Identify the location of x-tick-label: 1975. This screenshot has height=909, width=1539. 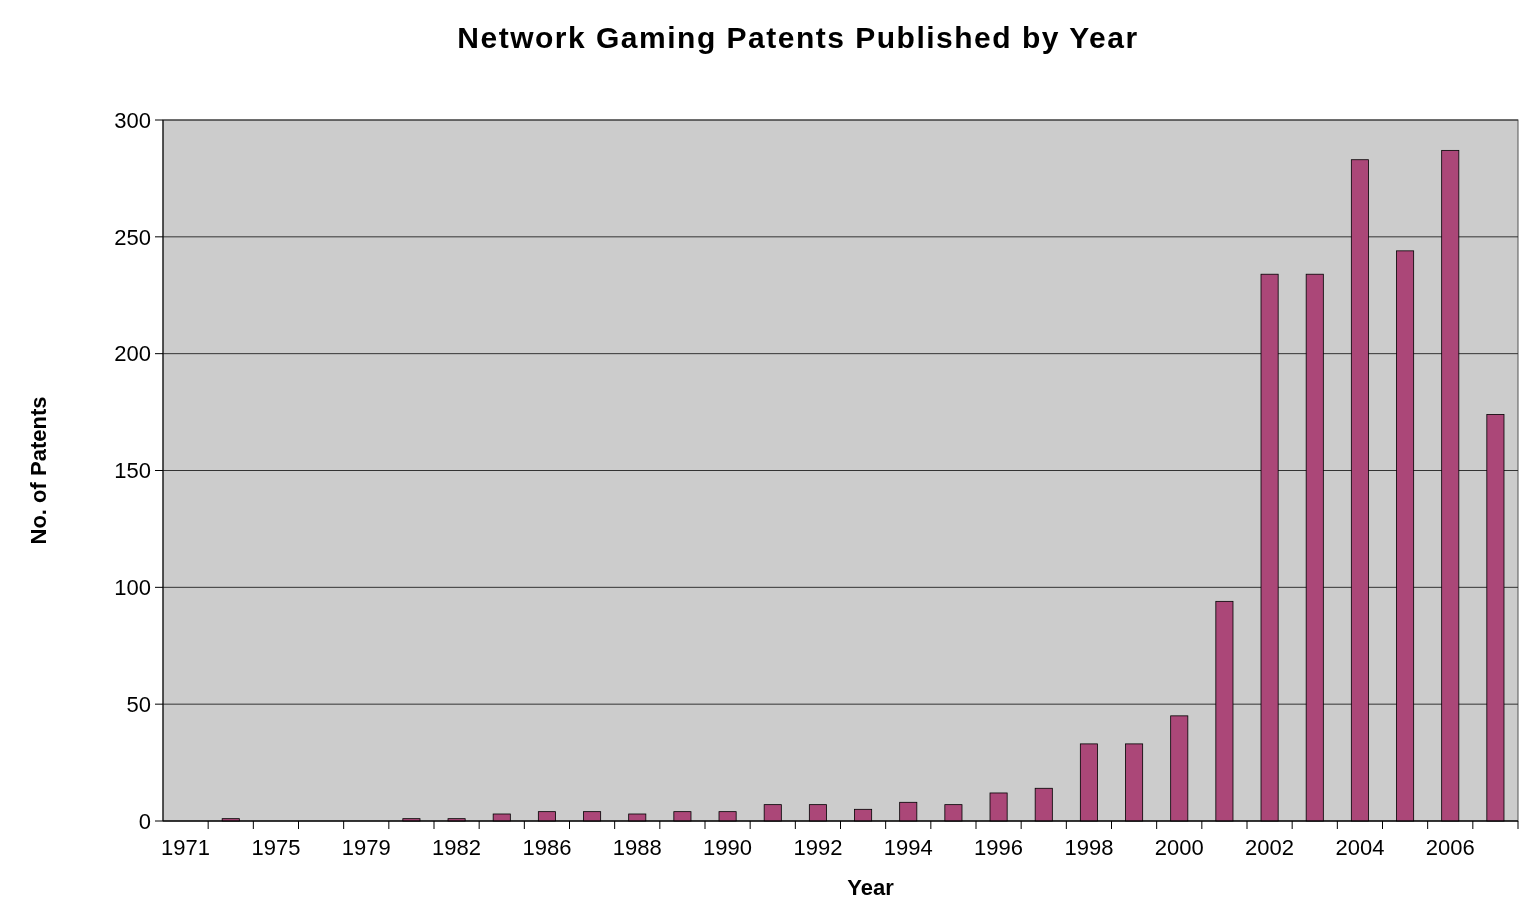
(276, 847).